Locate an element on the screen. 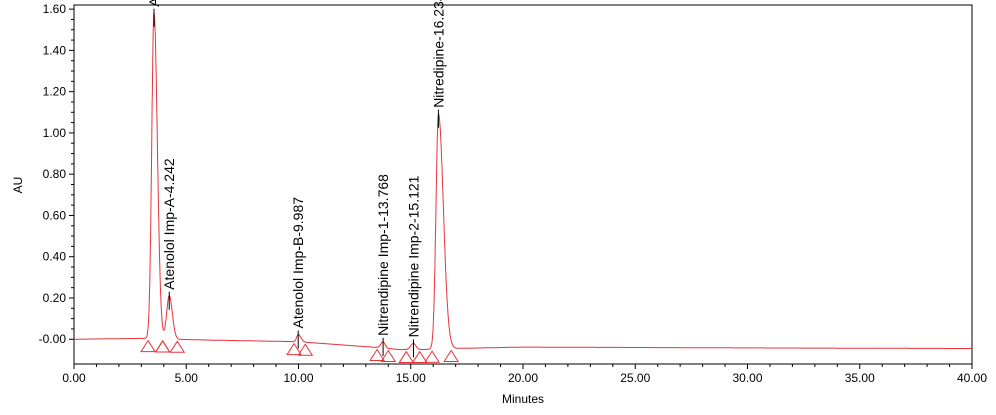 Image resolution: width=996 pixels, height=415 pixels. y-tick-label: 1.00 is located at coordinates (55, 133).